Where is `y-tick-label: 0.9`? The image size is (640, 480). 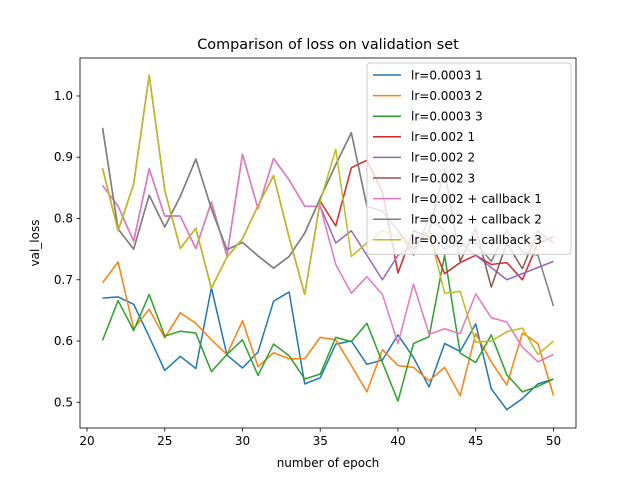 y-tick-label: 0.9 is located at coordinates (63, 157).